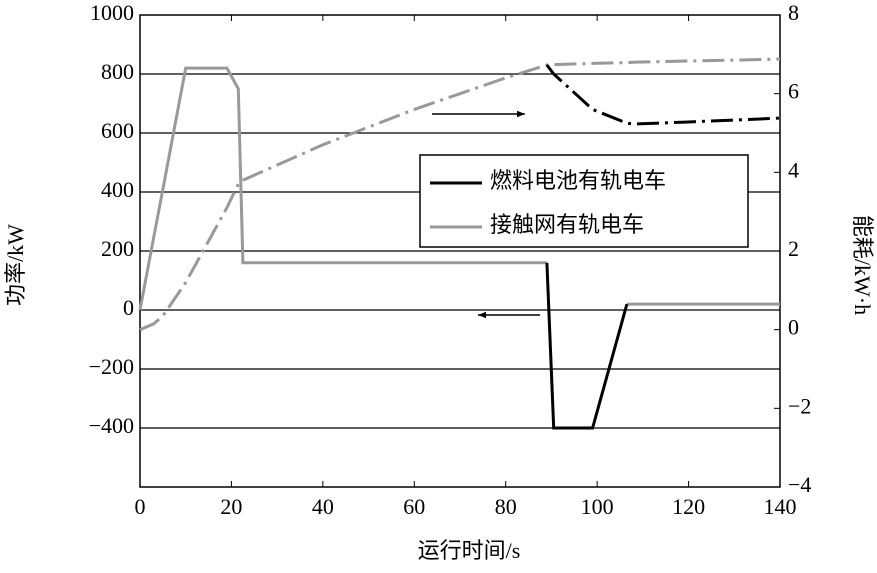 Image resolution: width=877 pixels, height=573 pixels. Describe the element at coordinates (793, 91) in the screenshot. I see `y2-tick-label: 6` at that location.